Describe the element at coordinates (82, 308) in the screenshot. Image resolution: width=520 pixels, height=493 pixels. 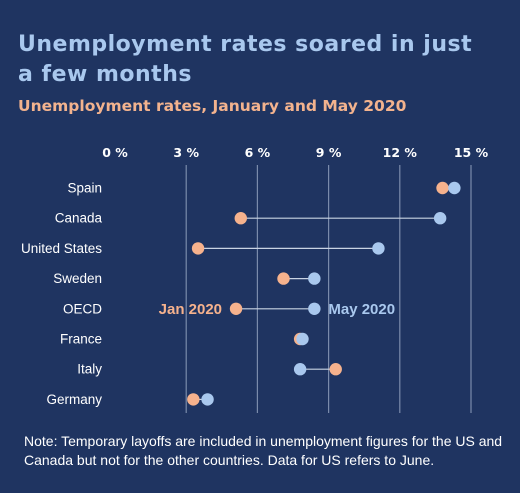
I see `category-label: OECD` at that location.